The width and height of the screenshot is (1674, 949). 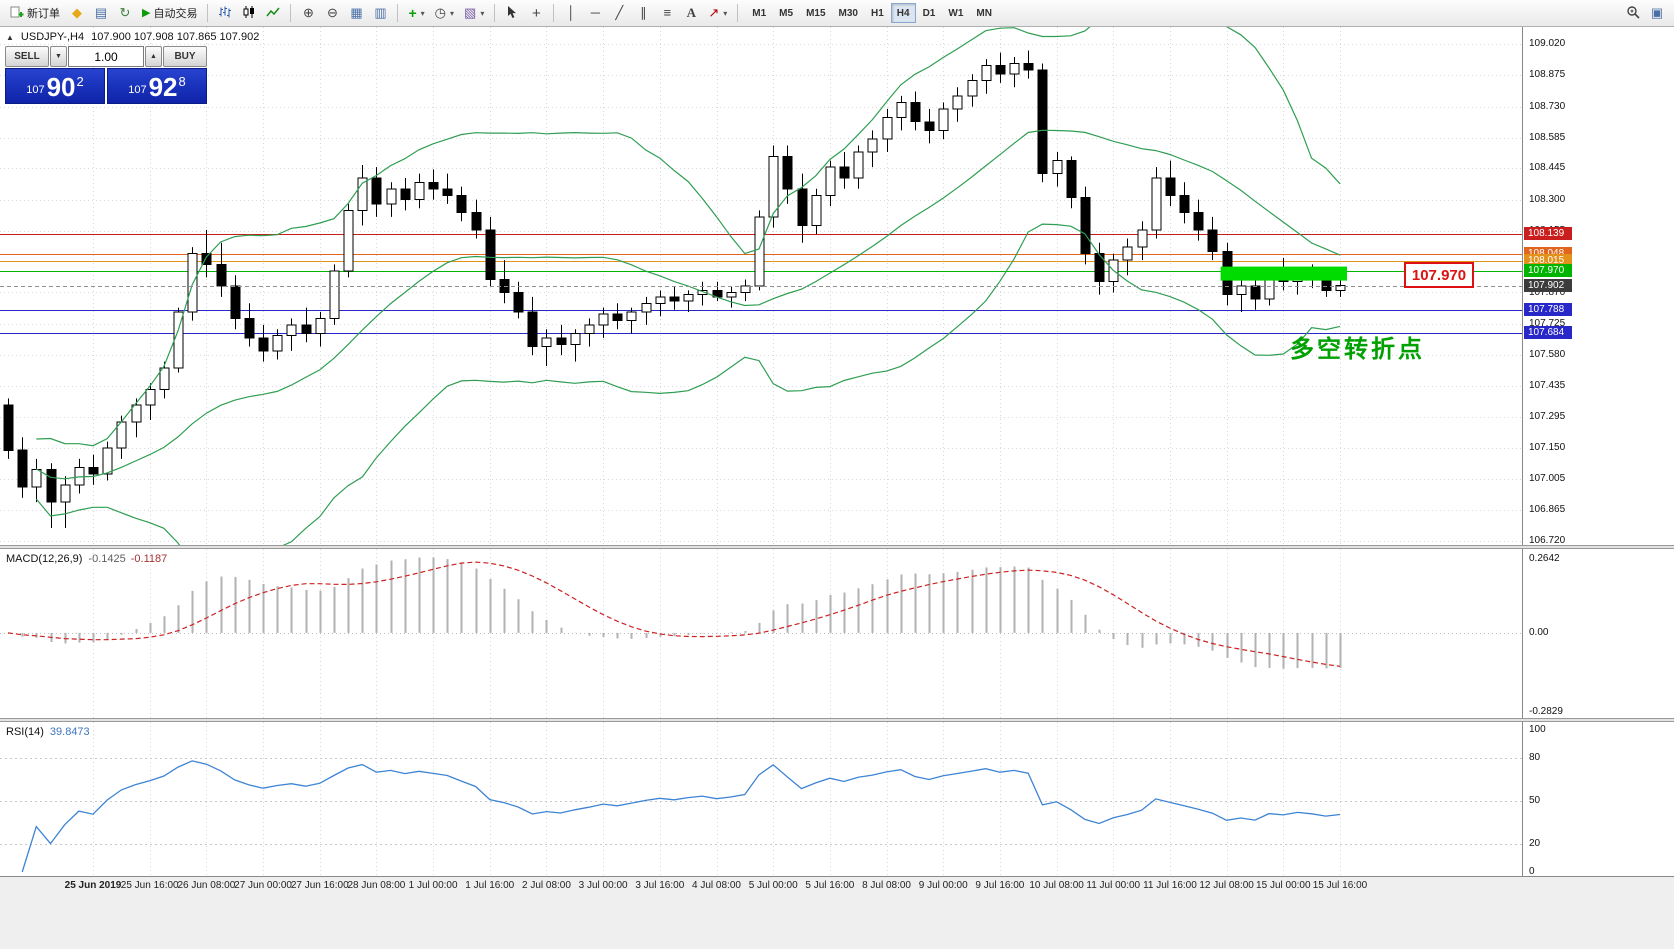 I want to click on price-tick: 107.580, so click(x=1547, y=355).